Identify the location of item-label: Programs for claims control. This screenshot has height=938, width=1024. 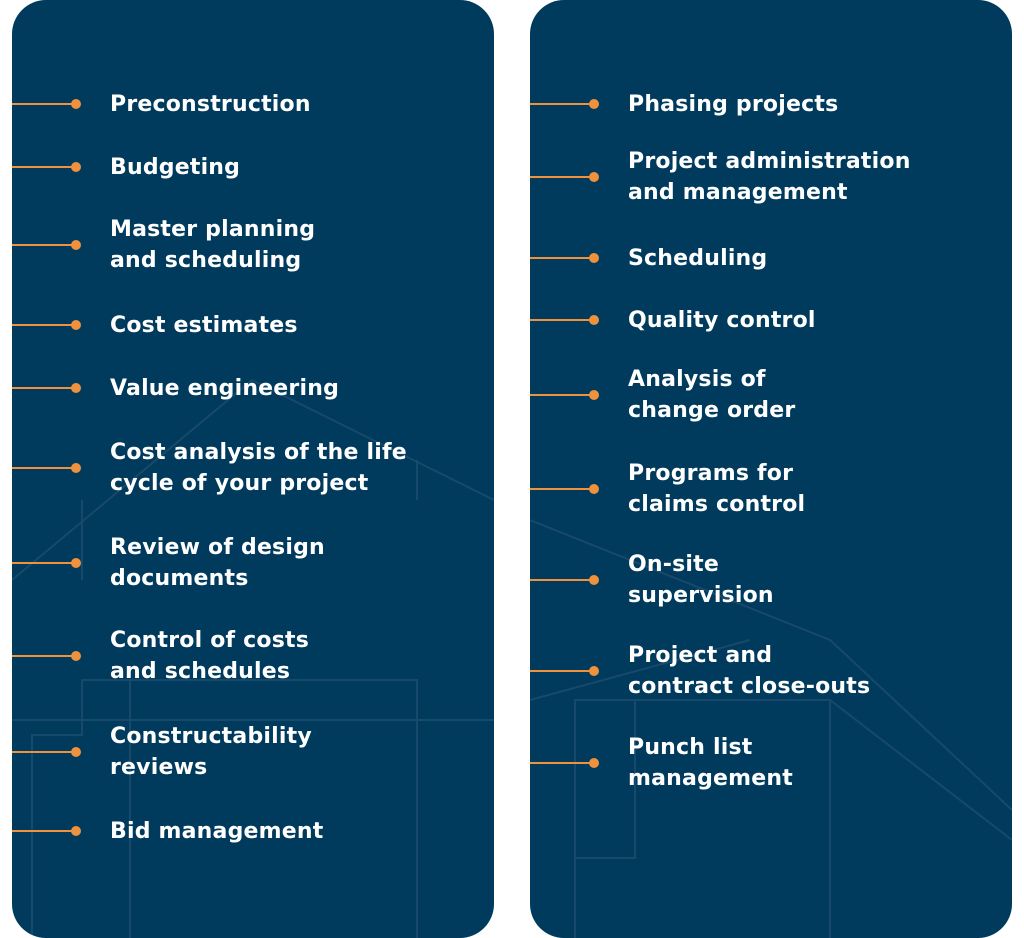
(717, 489).